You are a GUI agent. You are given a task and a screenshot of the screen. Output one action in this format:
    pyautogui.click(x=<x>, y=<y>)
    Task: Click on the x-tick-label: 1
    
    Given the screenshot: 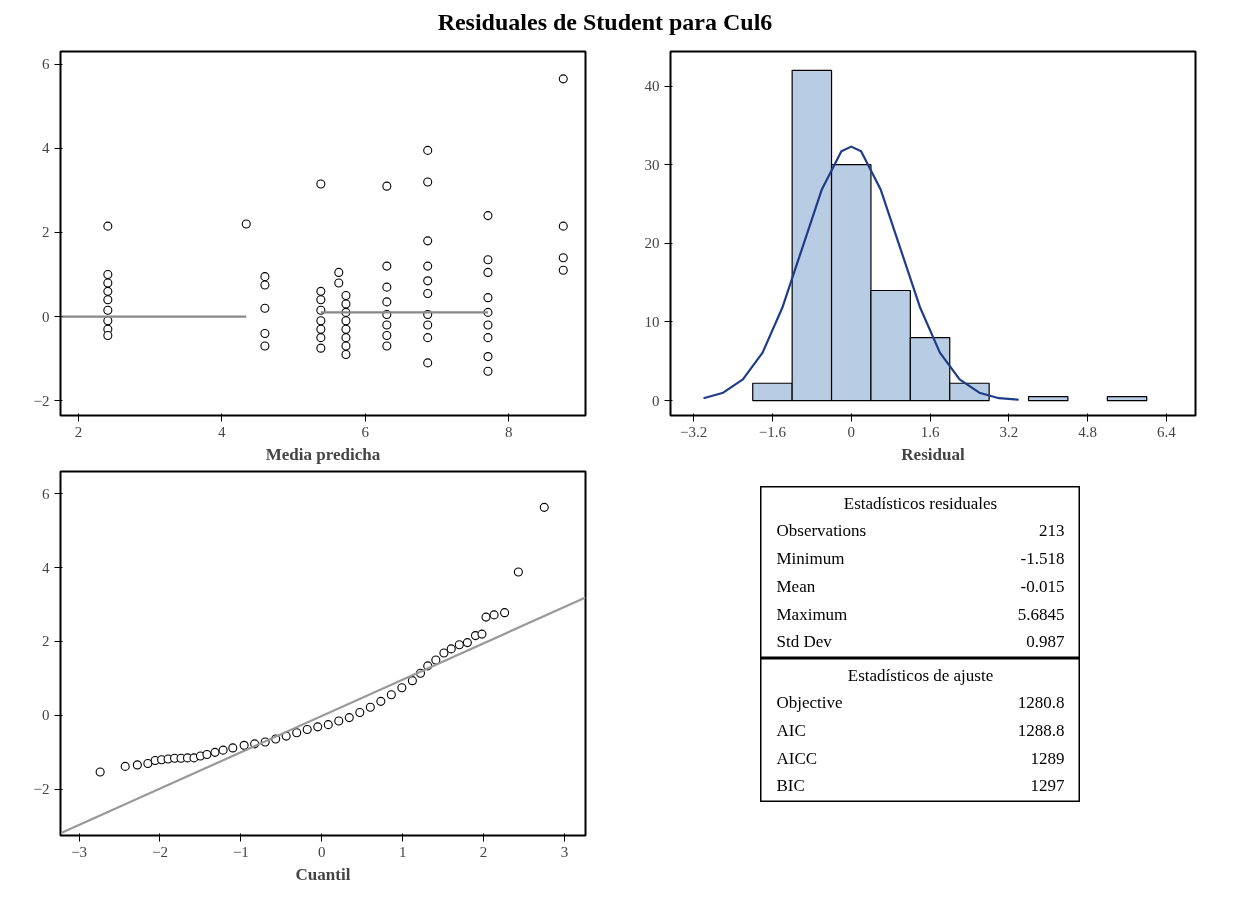 What is the action you would take?
    pyautogui.click(x=402, y=851)
    